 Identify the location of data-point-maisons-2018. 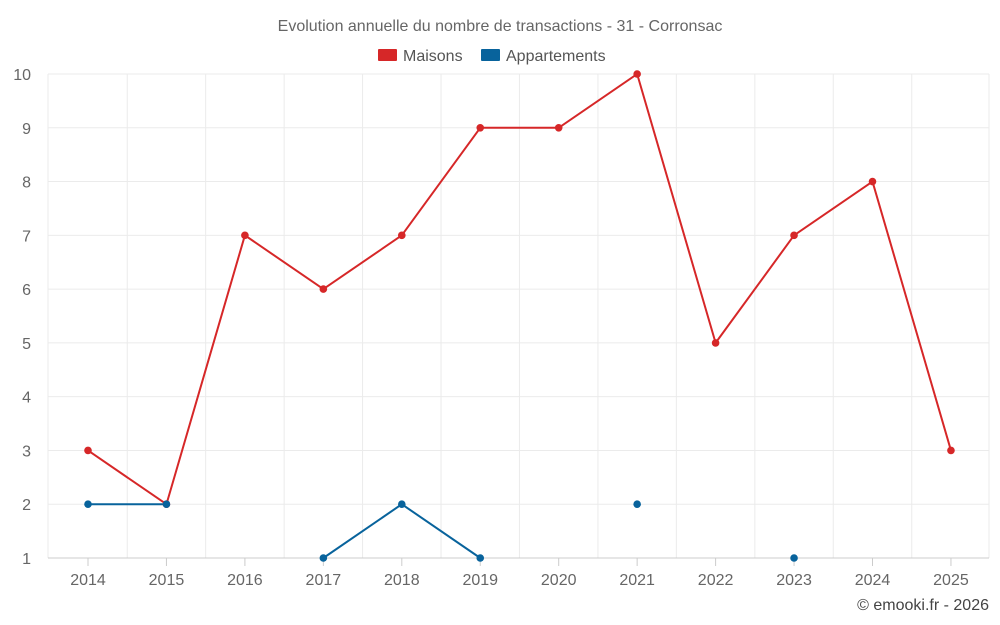
(402, 235).